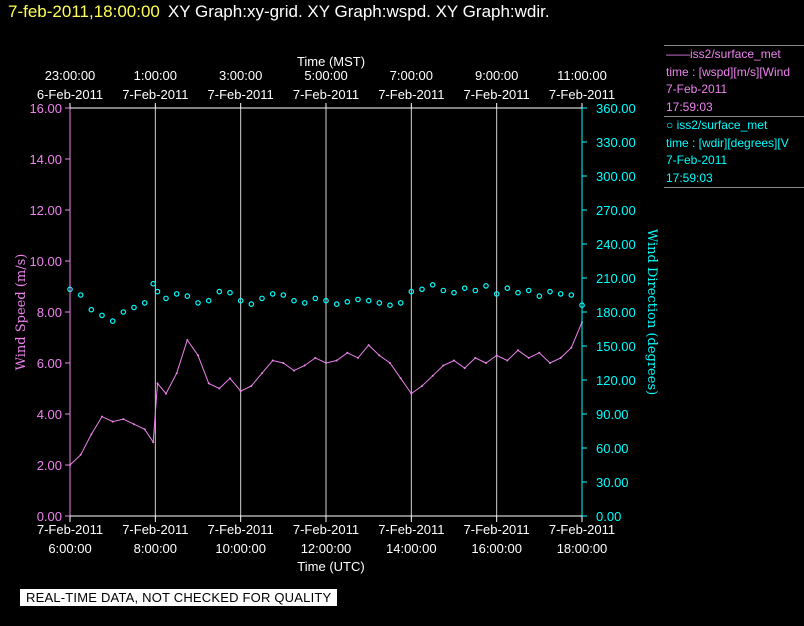  What do you see at coordinates (49, 465) in the screenshot?
I see `left-tick-label-1: 2.00` at bounding box center [49, 465].